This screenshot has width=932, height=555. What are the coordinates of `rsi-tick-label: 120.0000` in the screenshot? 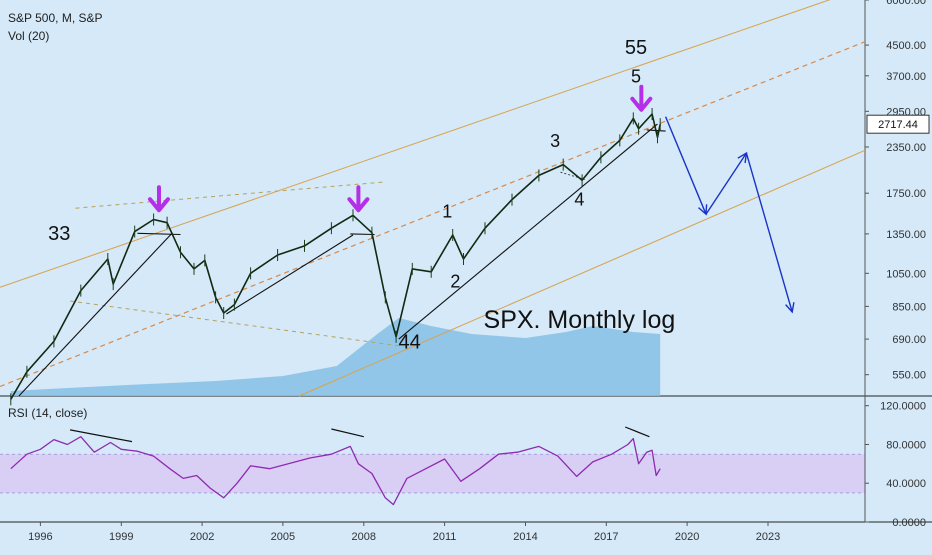 It's located at (903, 407).